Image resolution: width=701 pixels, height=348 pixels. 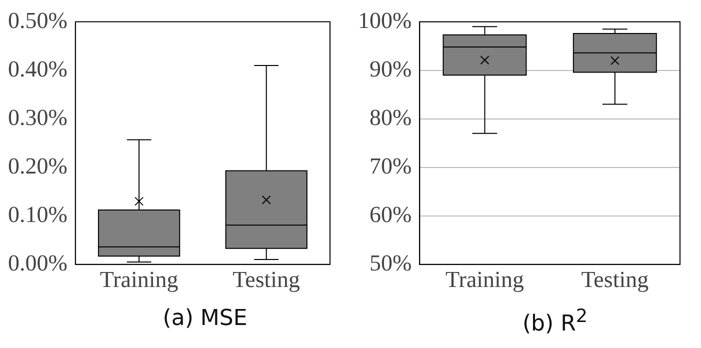 I want to click on y-tick-label: 0.10%, so click(x=38, y=214).